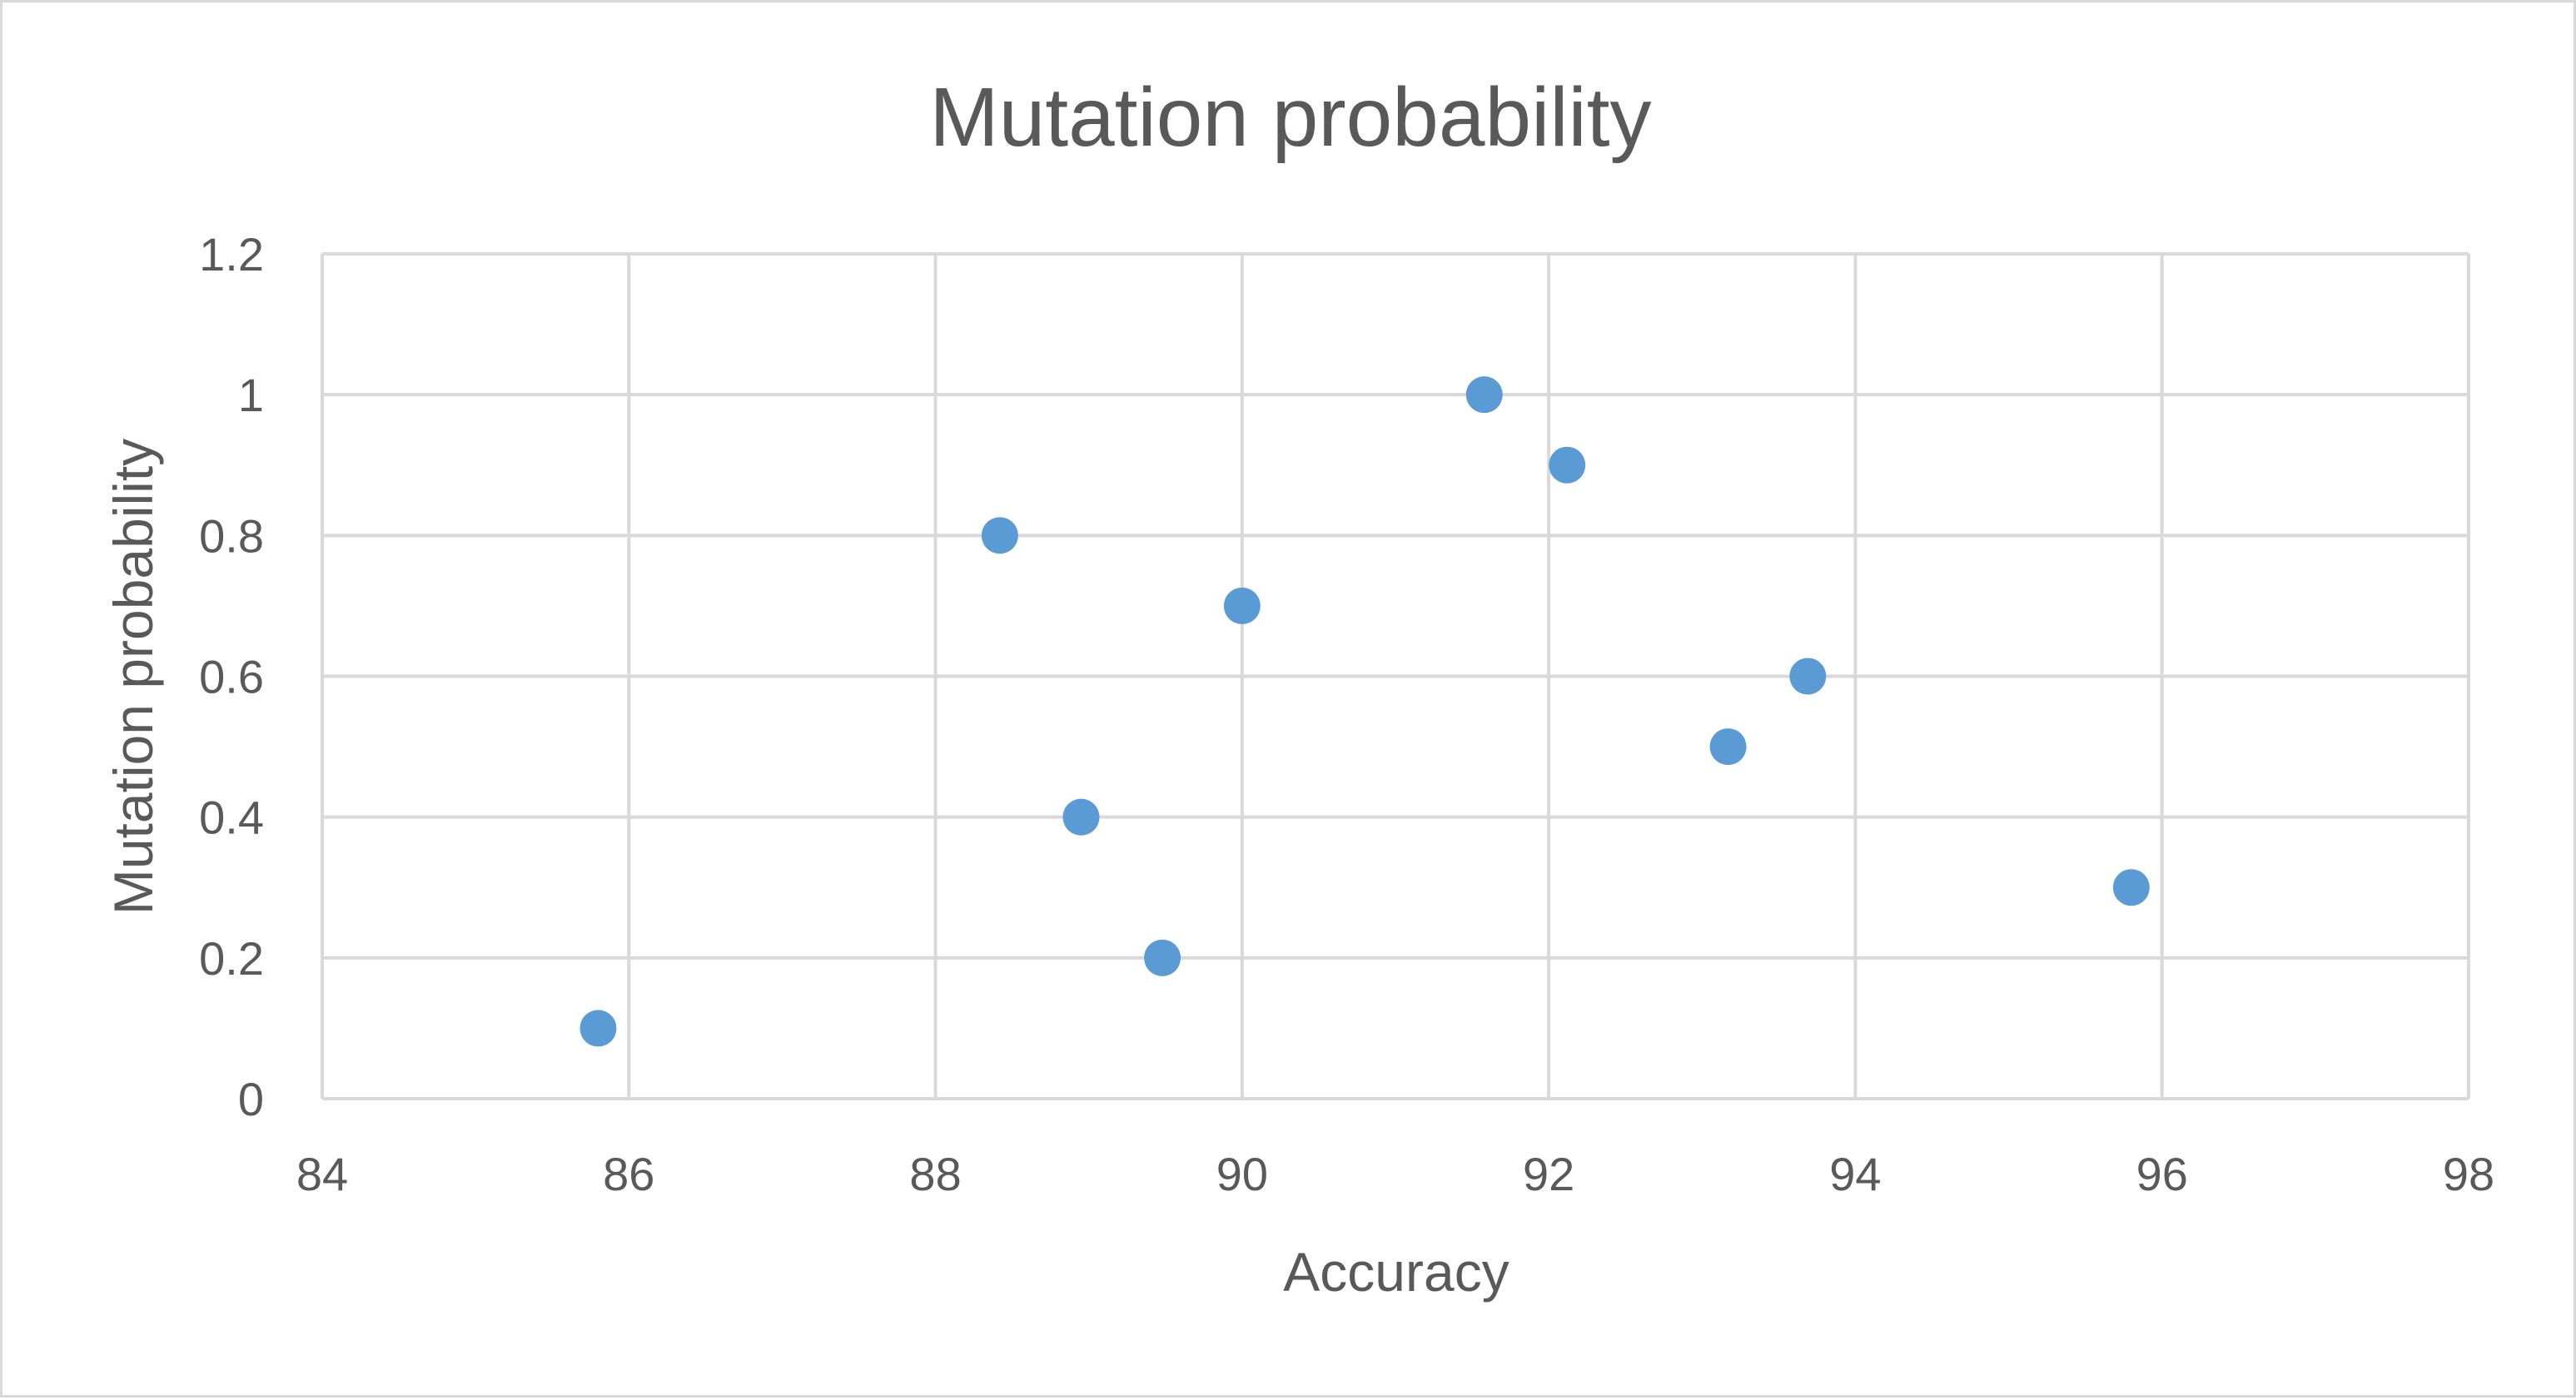 The height and width of the screenshot is (1400, 2576). Describe the element at coordinates (231, 959) in the screenshot. I see `y-tick-label: 0.2` at that location.